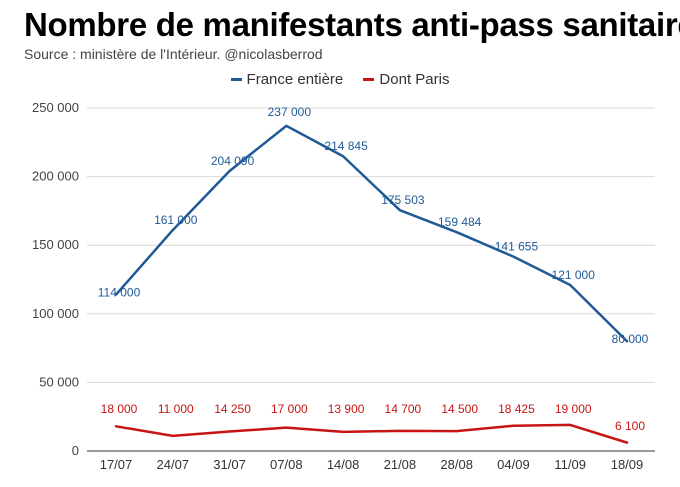 This screenshot has width=680, height=487. I want to click on y-tick-label: 200 000, so click(55, 176).